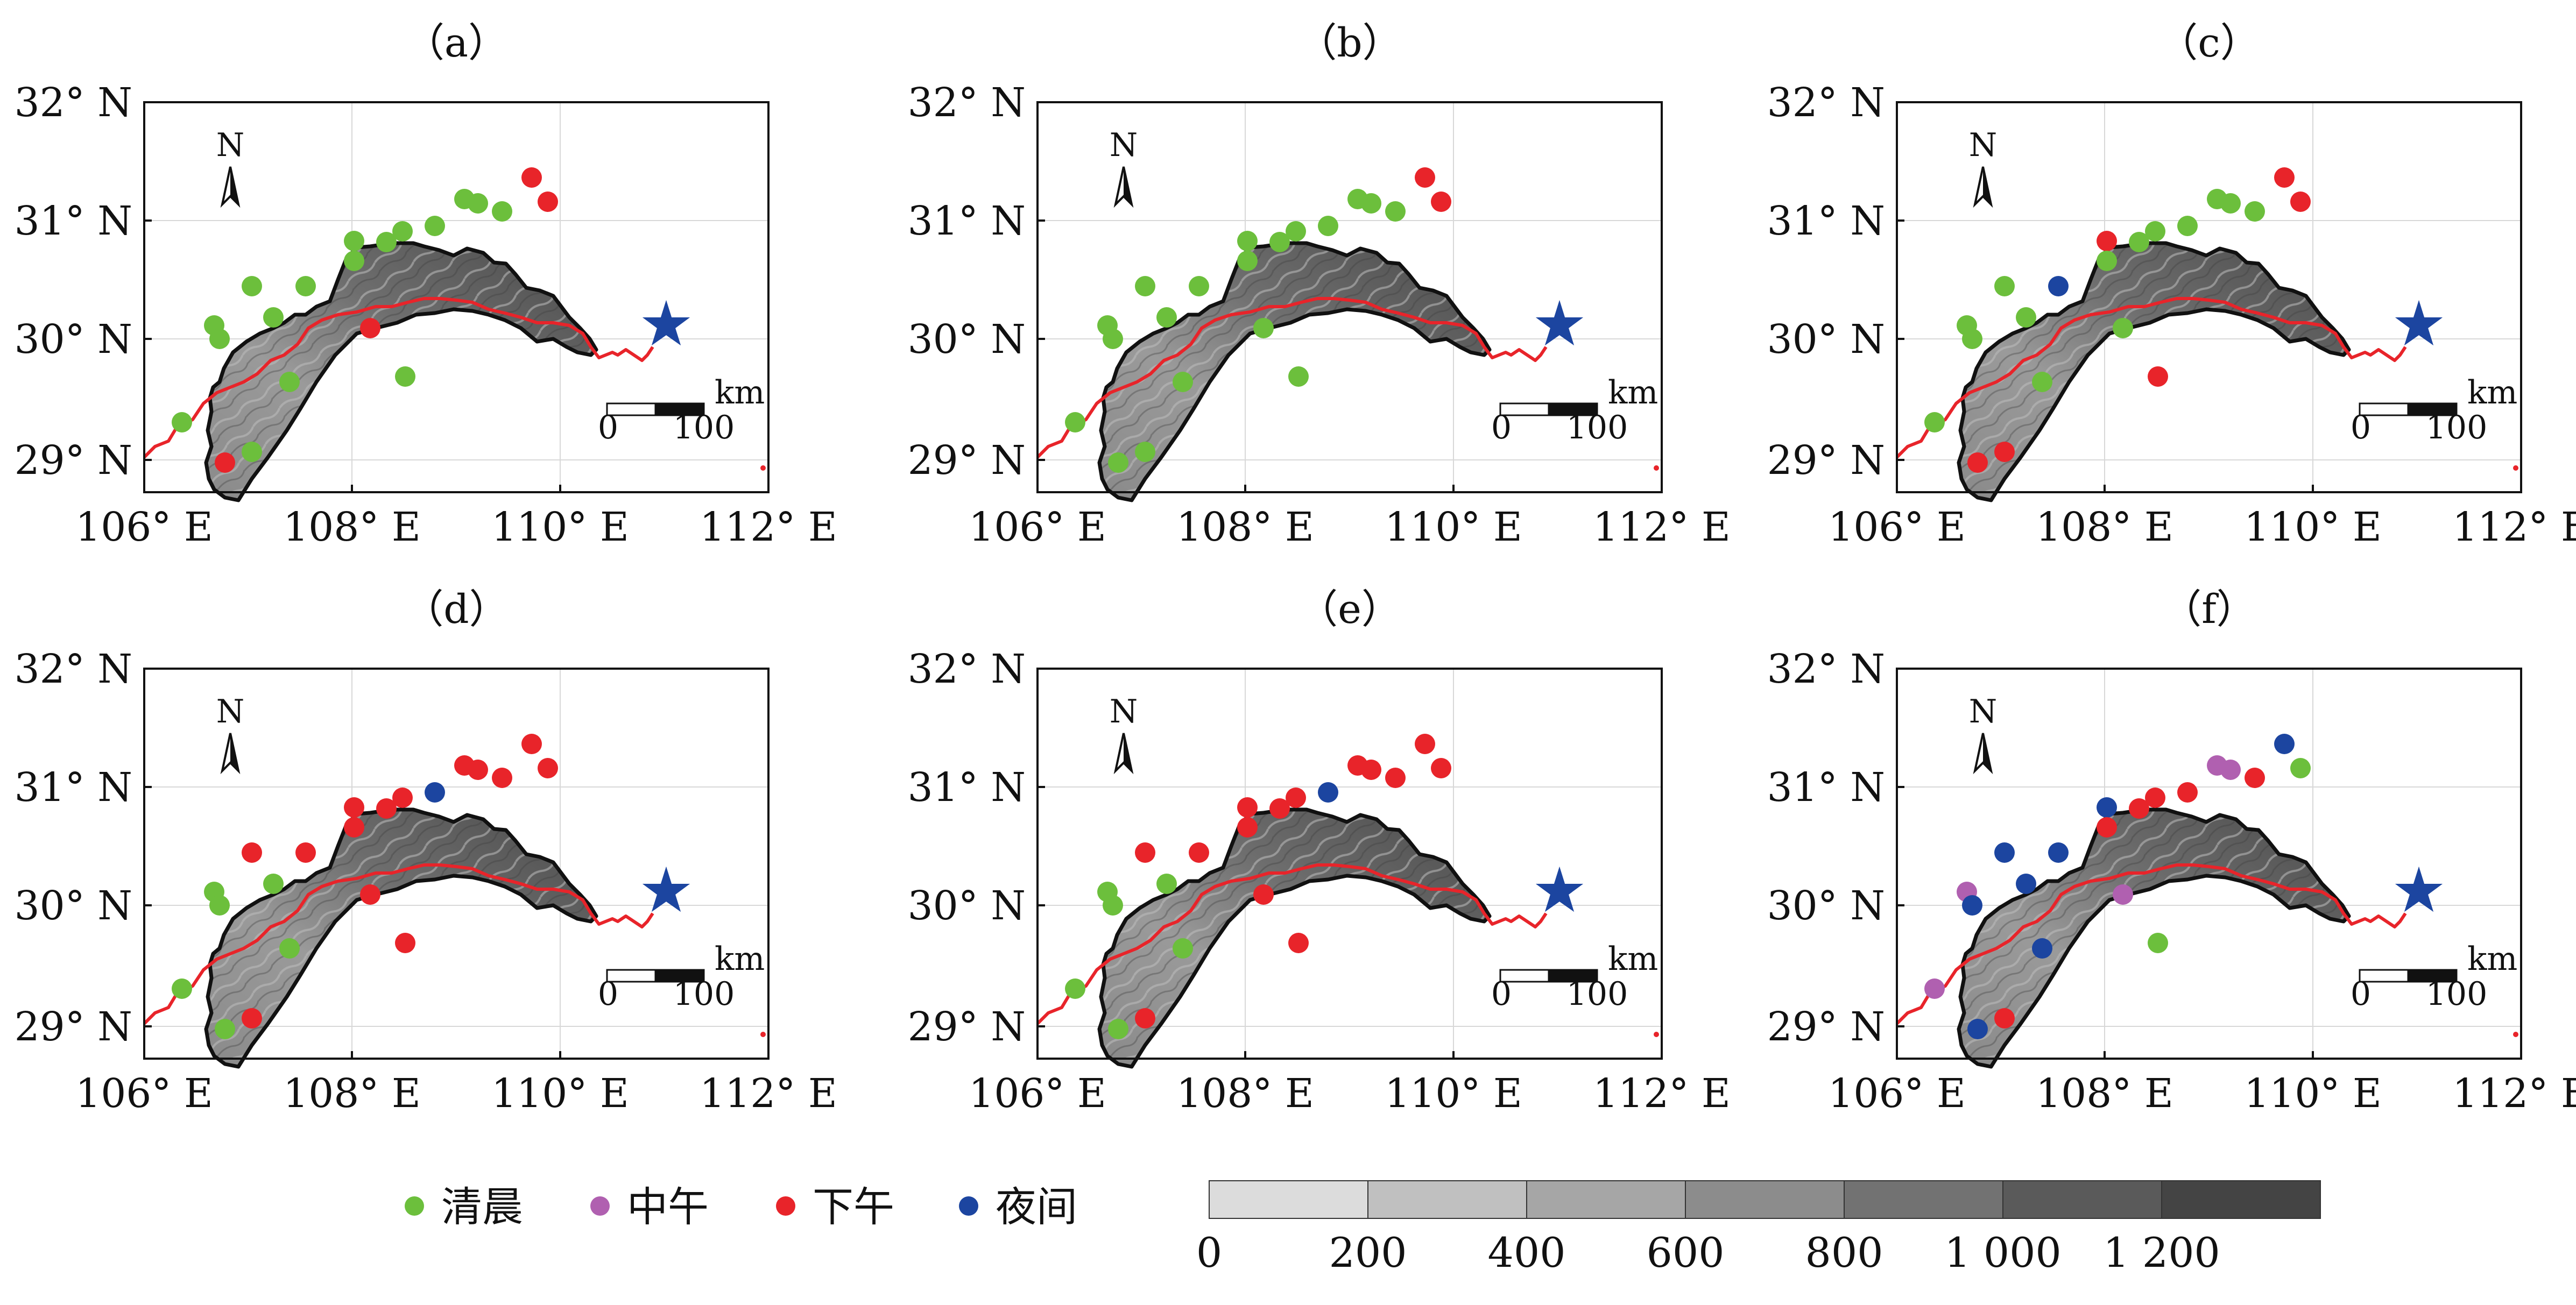  I want to click on legend-marker-noon, so click(600, 1206).